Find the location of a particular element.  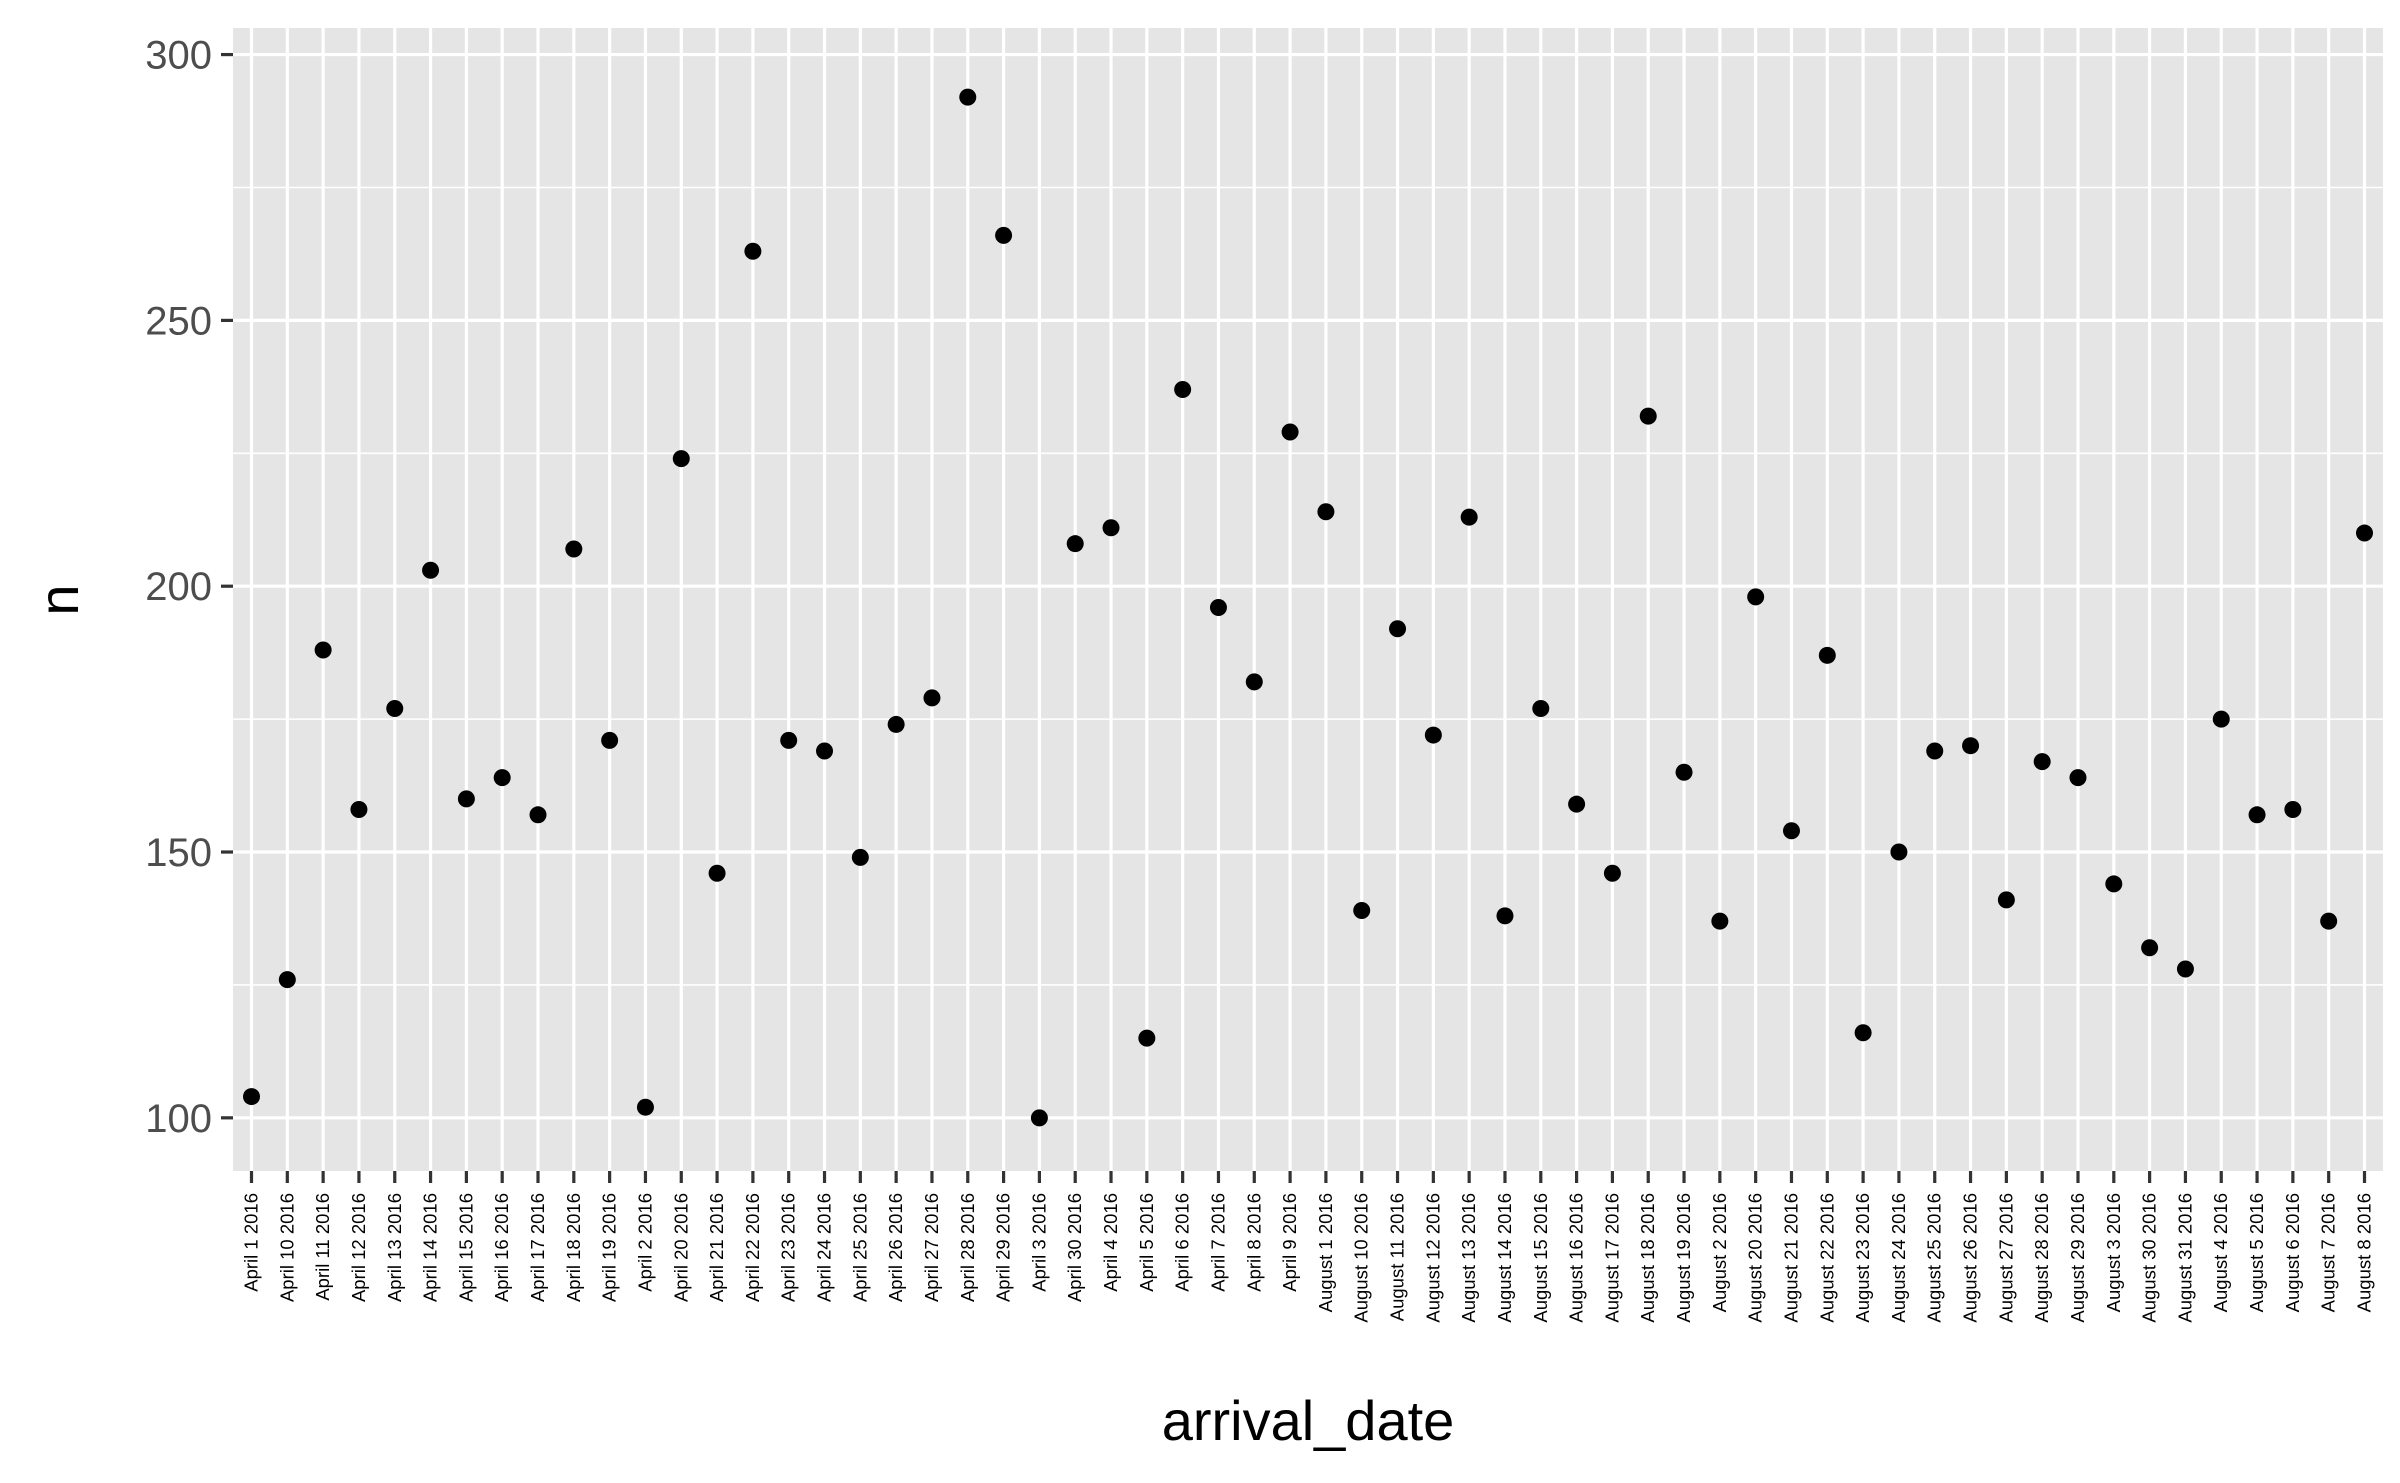

x-tick-label: August 1 2016 is located at coordinates (1325, 1252).